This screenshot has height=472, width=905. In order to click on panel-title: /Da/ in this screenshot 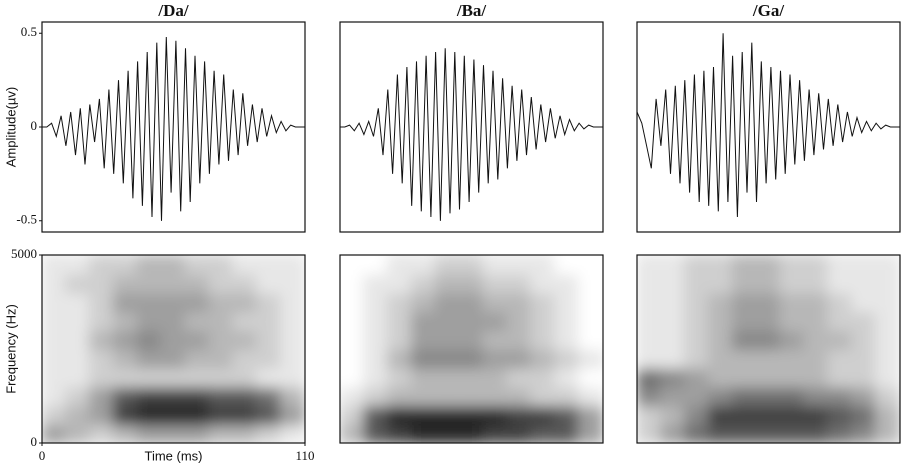, I will do `click(173, 10)`.